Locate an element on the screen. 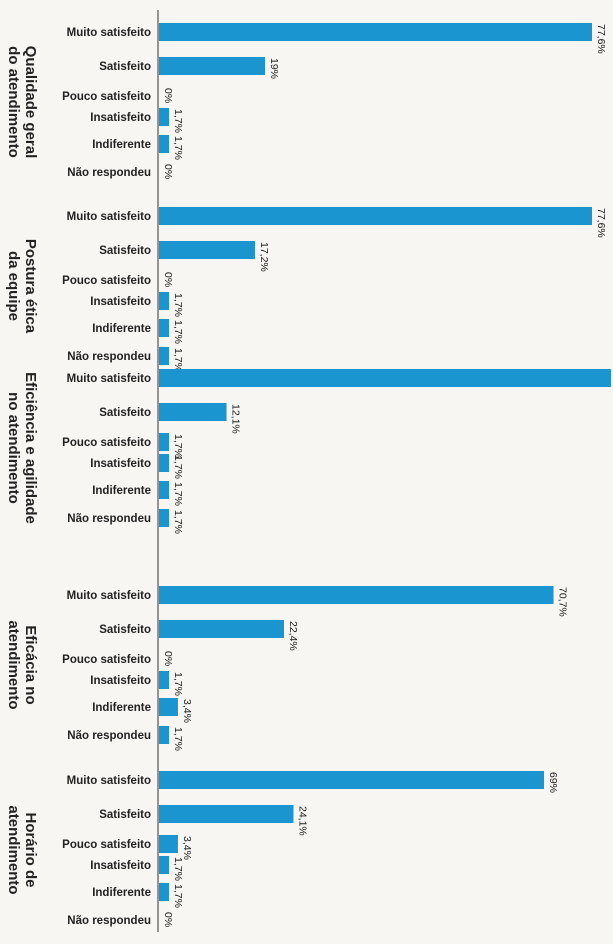 The height and width of the screenshot is (944, 613). value-label: 24,1% is located at coordinates (302, 821).